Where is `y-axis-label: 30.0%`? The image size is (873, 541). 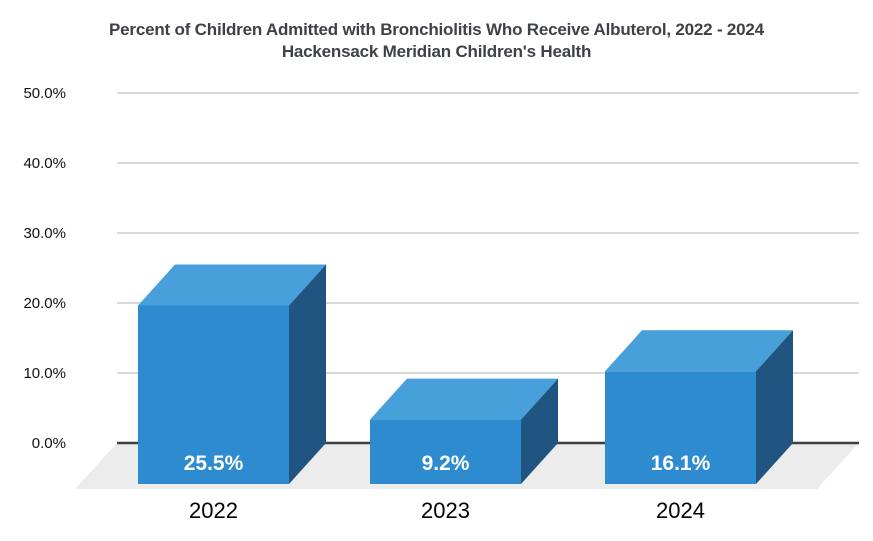
y-axis-label: 30.0% is located at coordinates (44, 233).